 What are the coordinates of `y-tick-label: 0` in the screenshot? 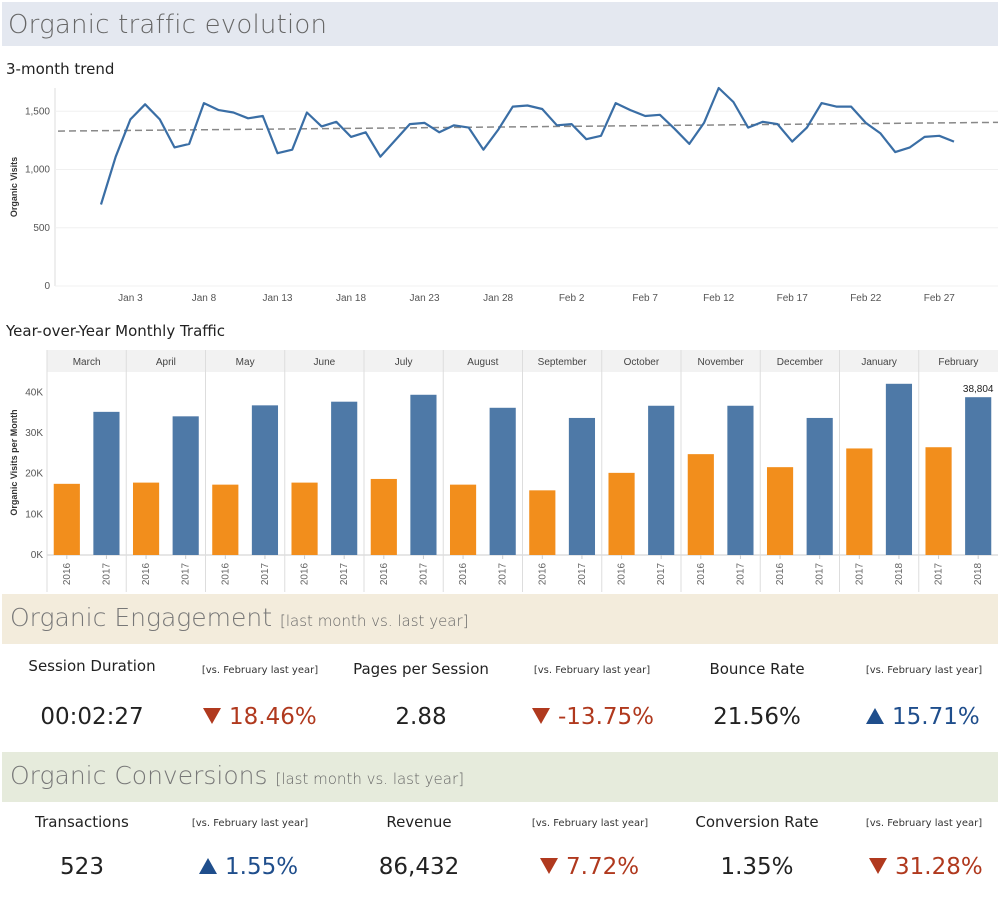 It's located at (47, 286).